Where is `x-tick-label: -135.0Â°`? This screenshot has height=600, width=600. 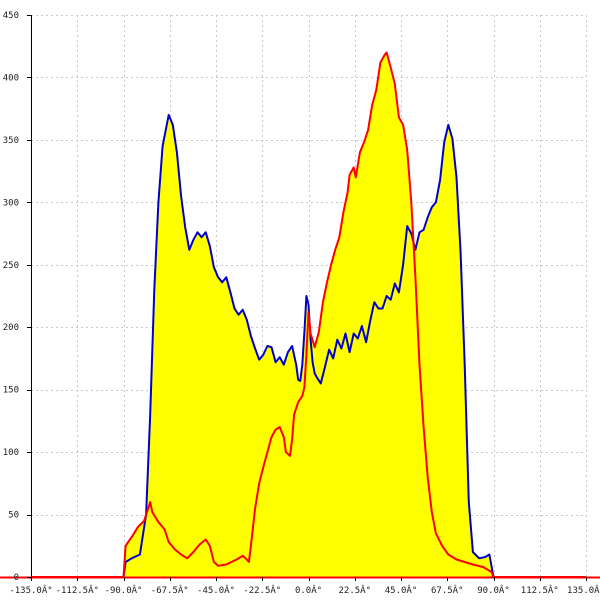
x-tick-label: -135.0Â° is located at coordinates (30, 590).